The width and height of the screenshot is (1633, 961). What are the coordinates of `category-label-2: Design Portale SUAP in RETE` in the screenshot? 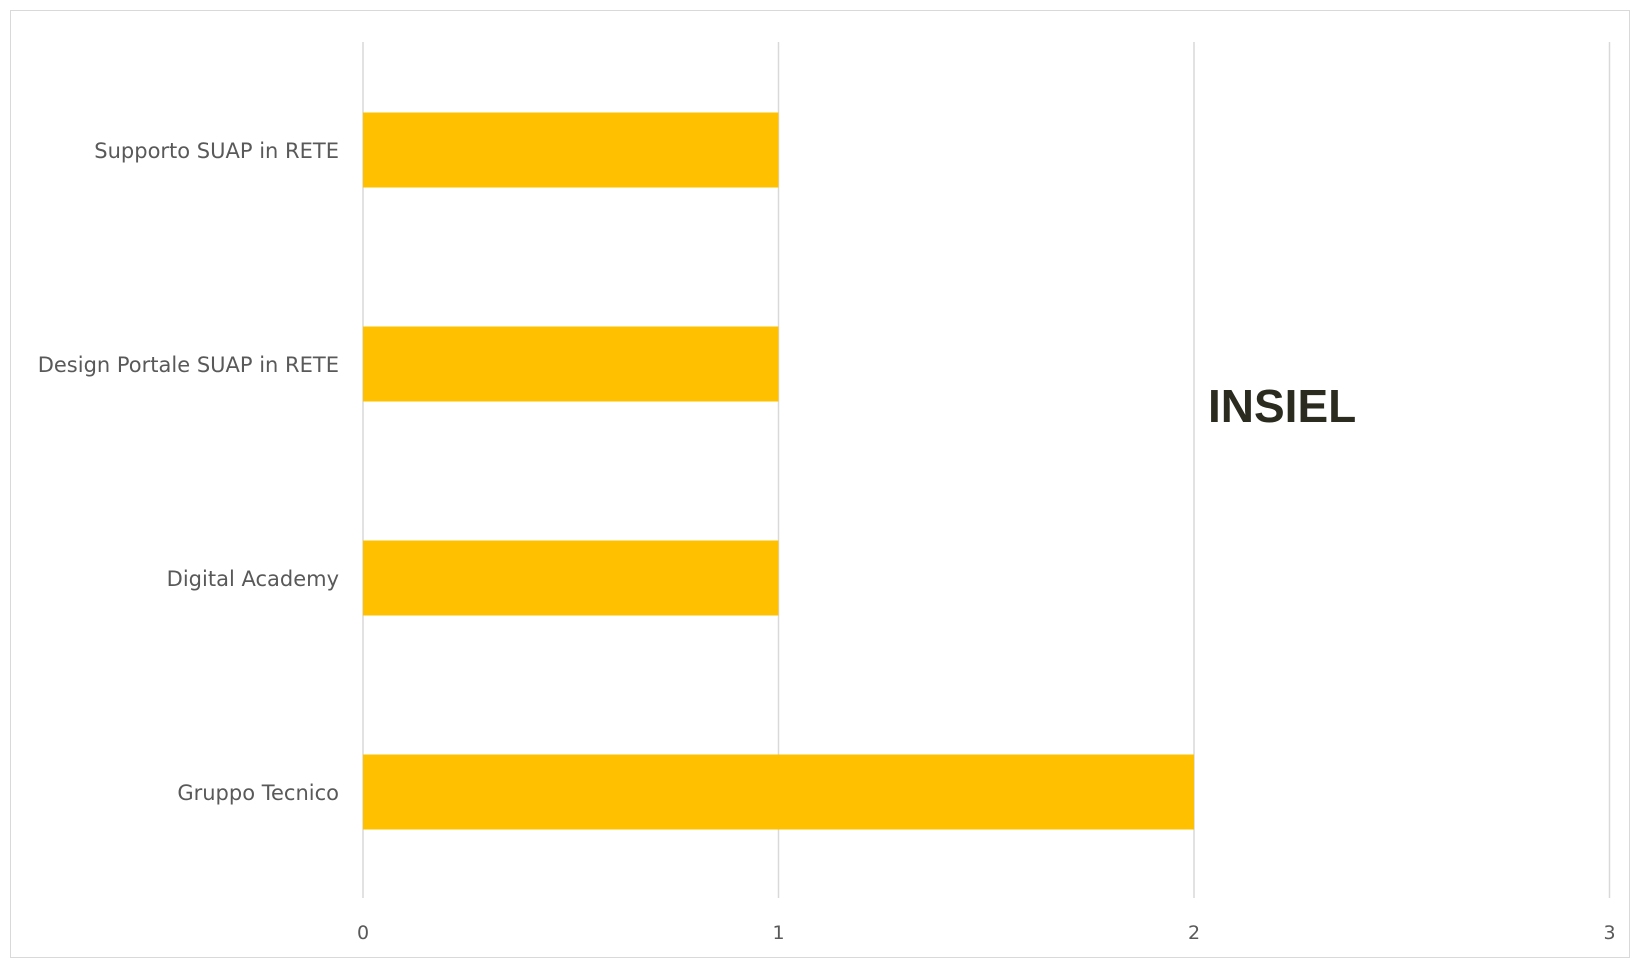 It's located at (188, 365).